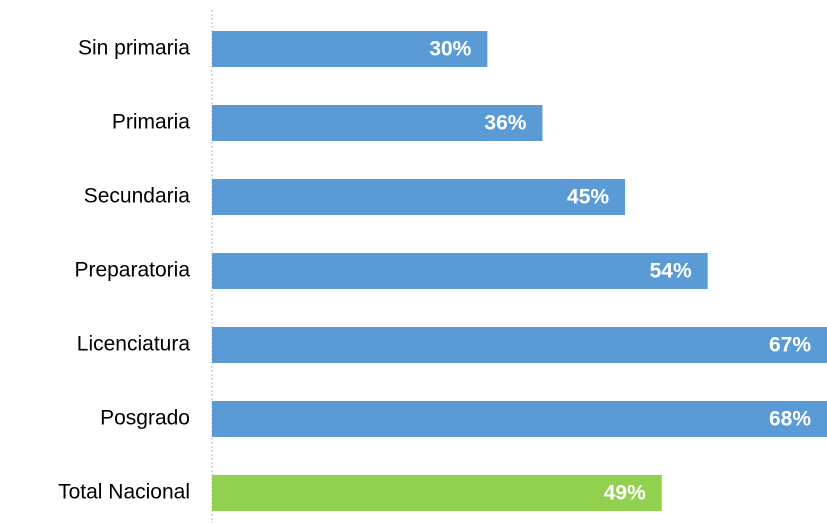  What do you see at coordinates (124, 492) in the screenshot?
I see `category-label: Total Nacional` at bounding box center [124, 492].